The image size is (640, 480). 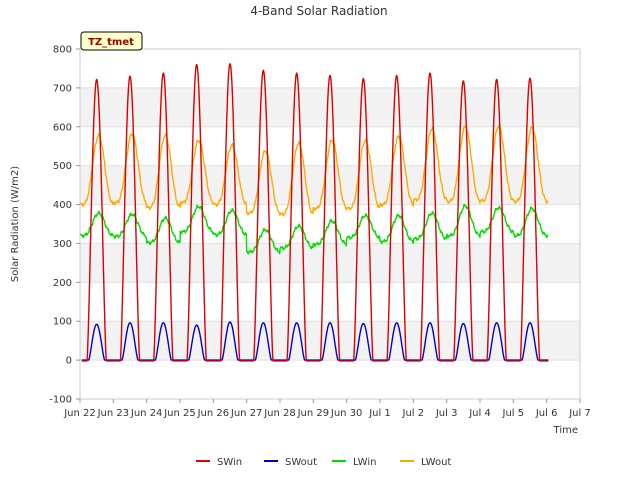 I want to click on x-tick-label: Jun 29, so click(x=313, y=413).